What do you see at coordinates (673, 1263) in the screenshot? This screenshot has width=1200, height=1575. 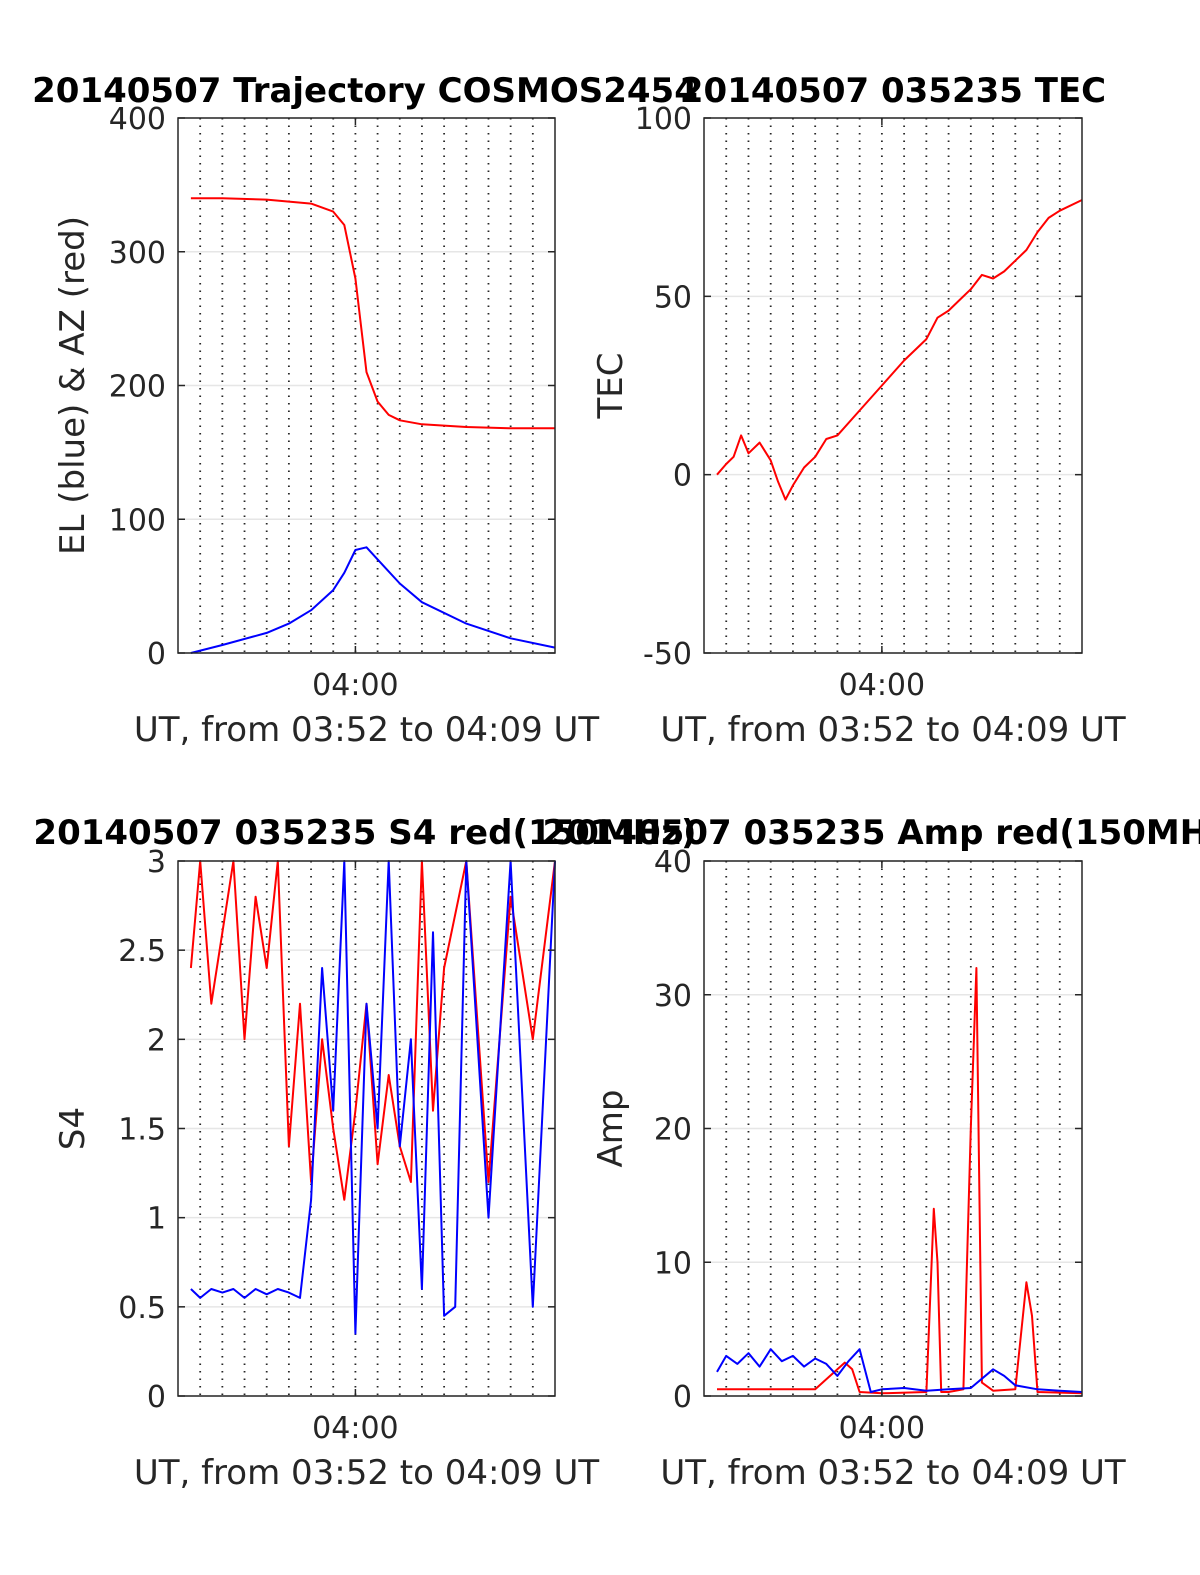 I see `y-tick-label: 10` at bounding box center [673, 1263].